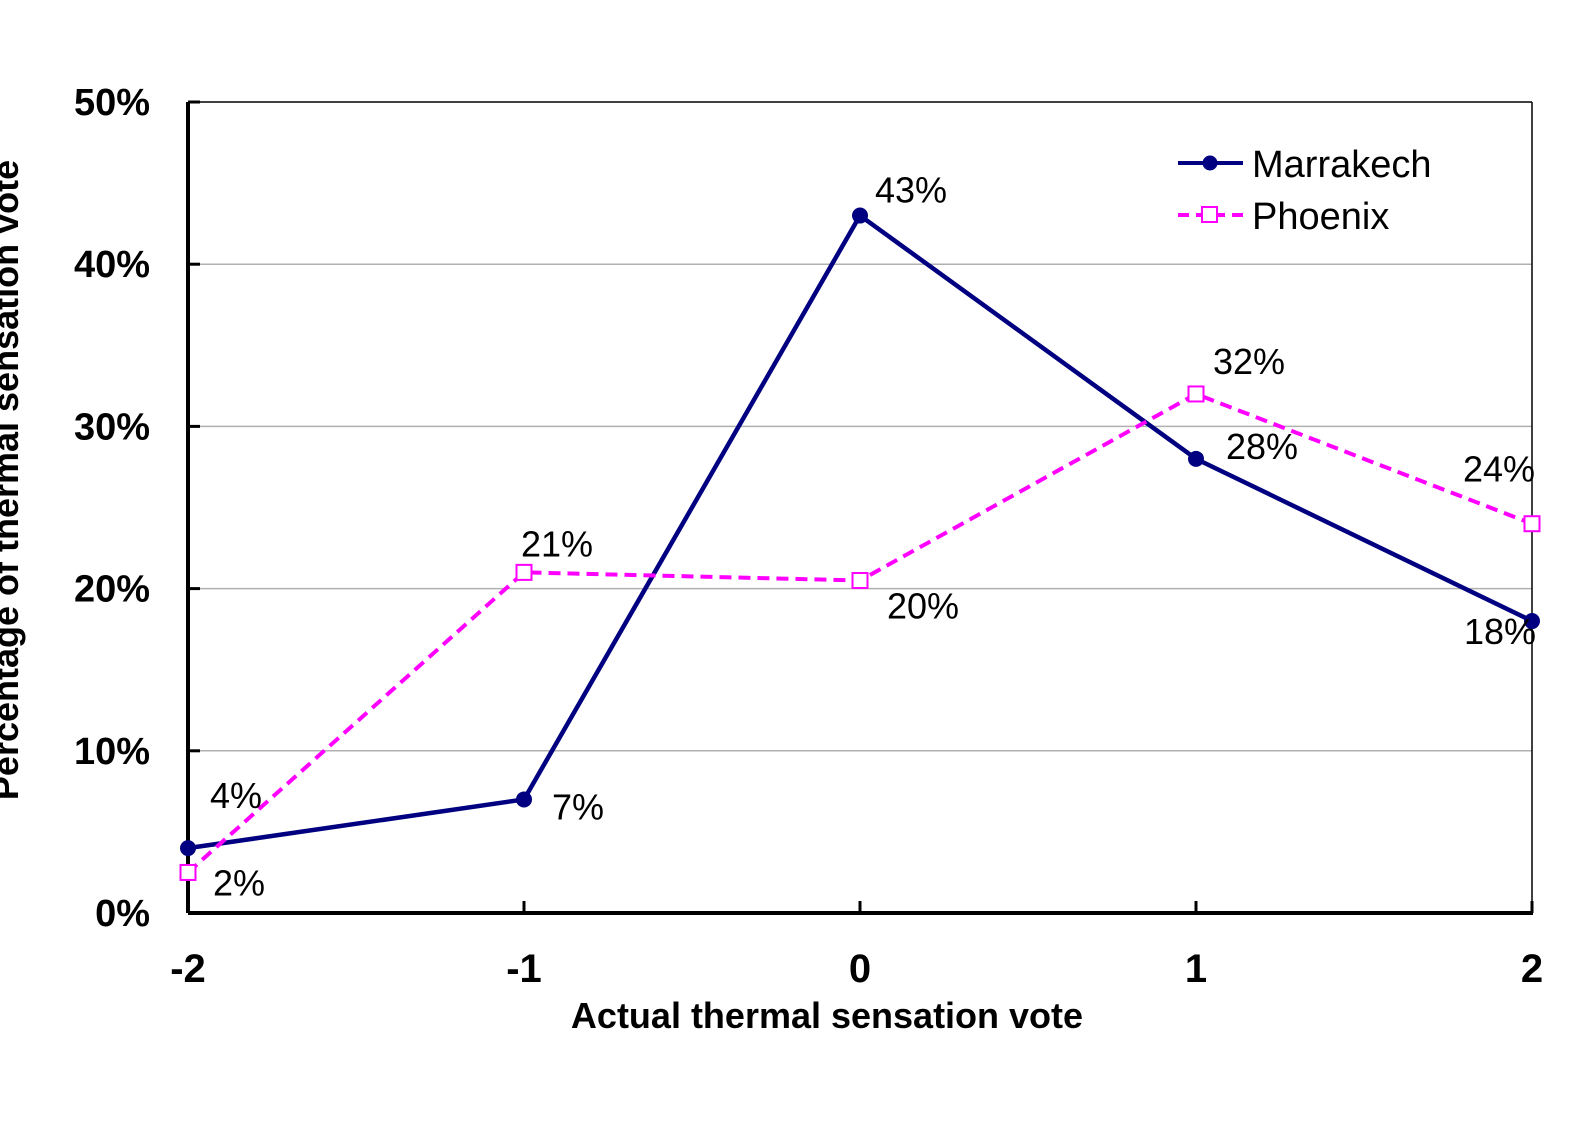  What do you see at coordinates (112, 265) in the screenshot?
I see `y-tick-label: 40%` at bounding box center [112, 265].